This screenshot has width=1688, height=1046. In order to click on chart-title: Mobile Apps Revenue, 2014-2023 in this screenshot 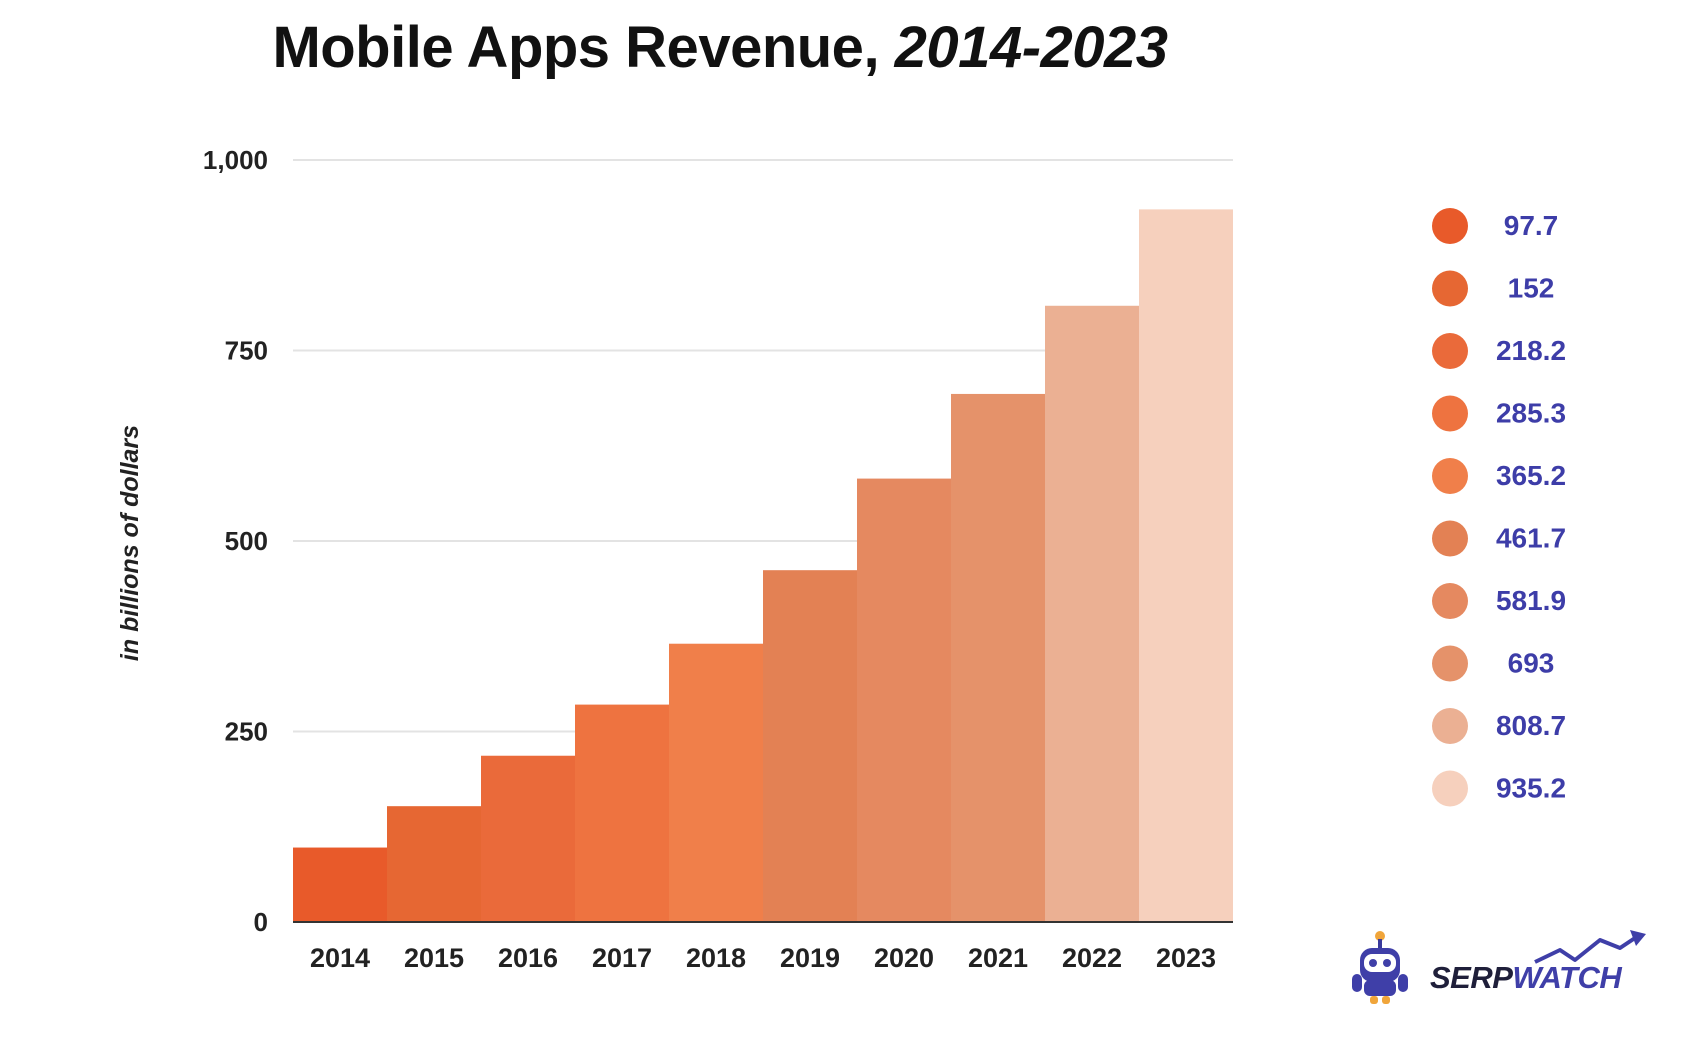, I will do `click(720, 47)`.